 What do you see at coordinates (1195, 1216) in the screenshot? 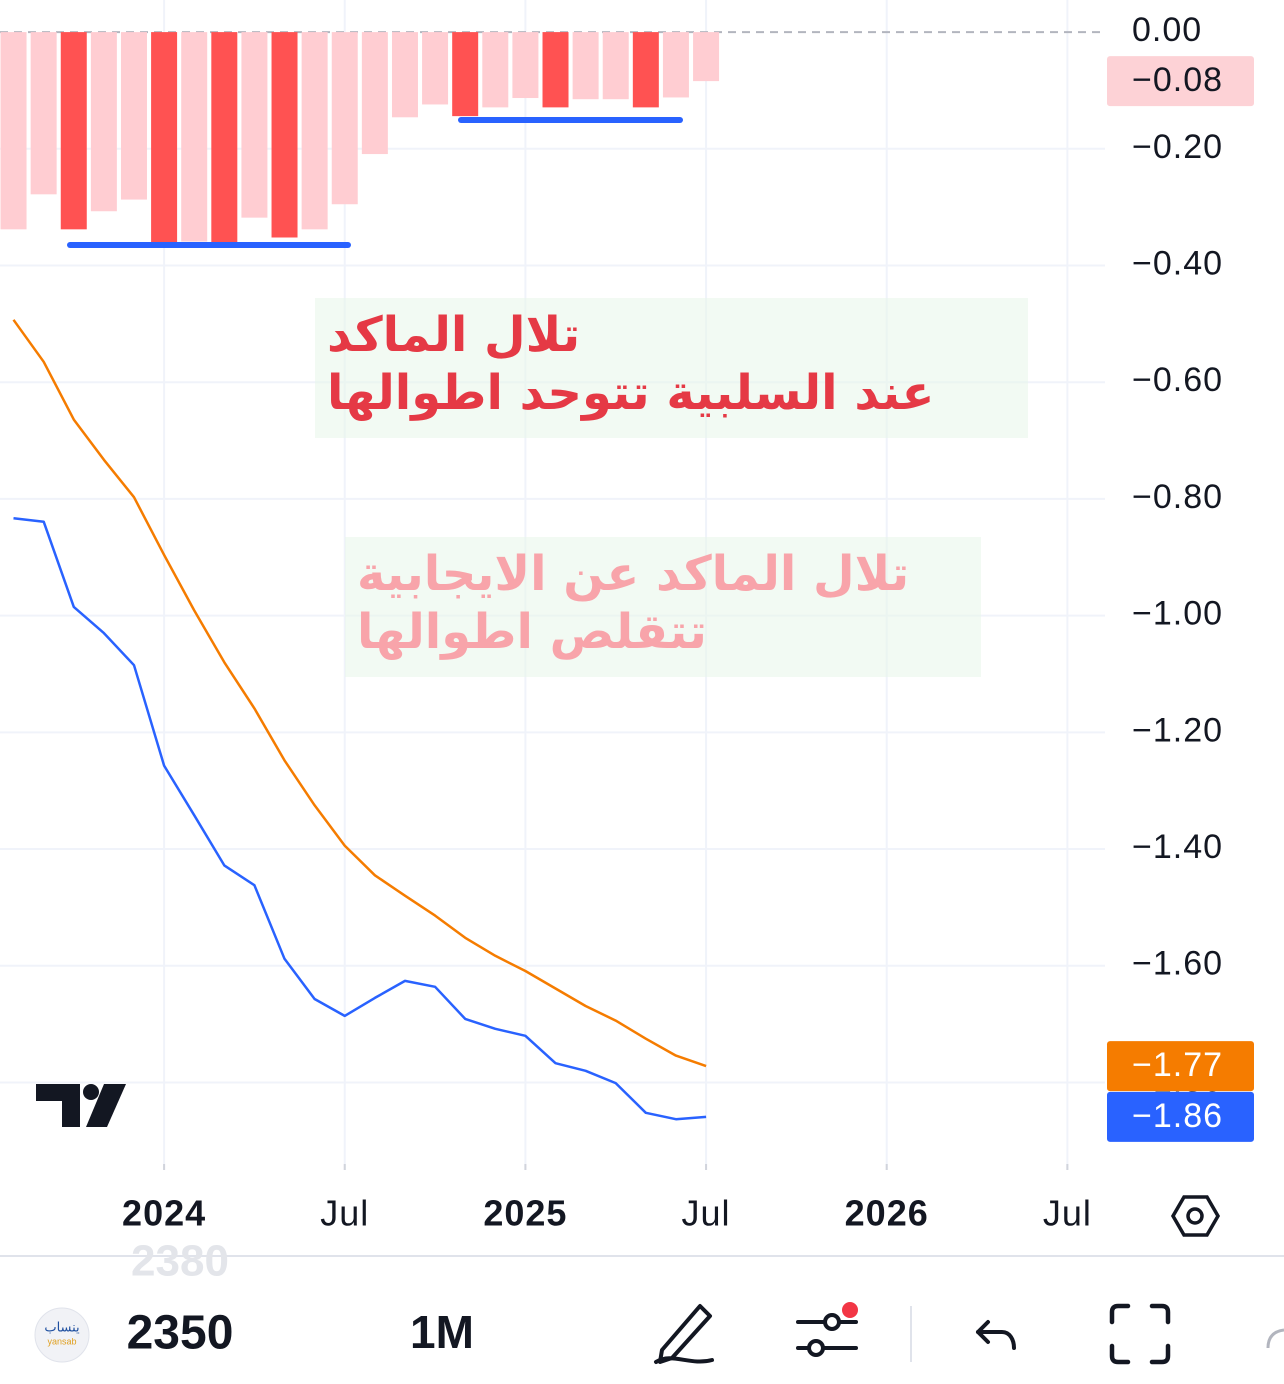
I see `settings-icon` at bounding box center [1195, 1216].